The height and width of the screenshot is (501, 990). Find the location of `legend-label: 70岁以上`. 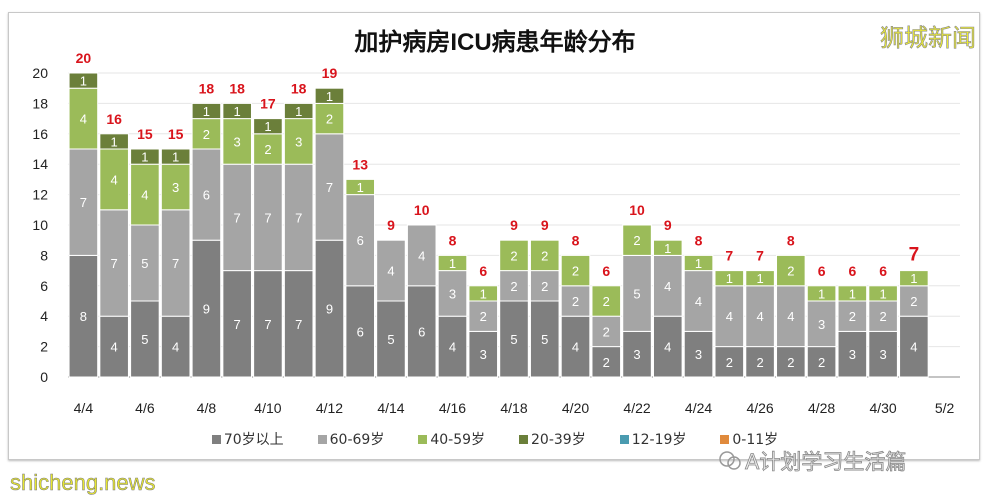

legend-label: 70岁以上 is located at coordinates (253, 440).